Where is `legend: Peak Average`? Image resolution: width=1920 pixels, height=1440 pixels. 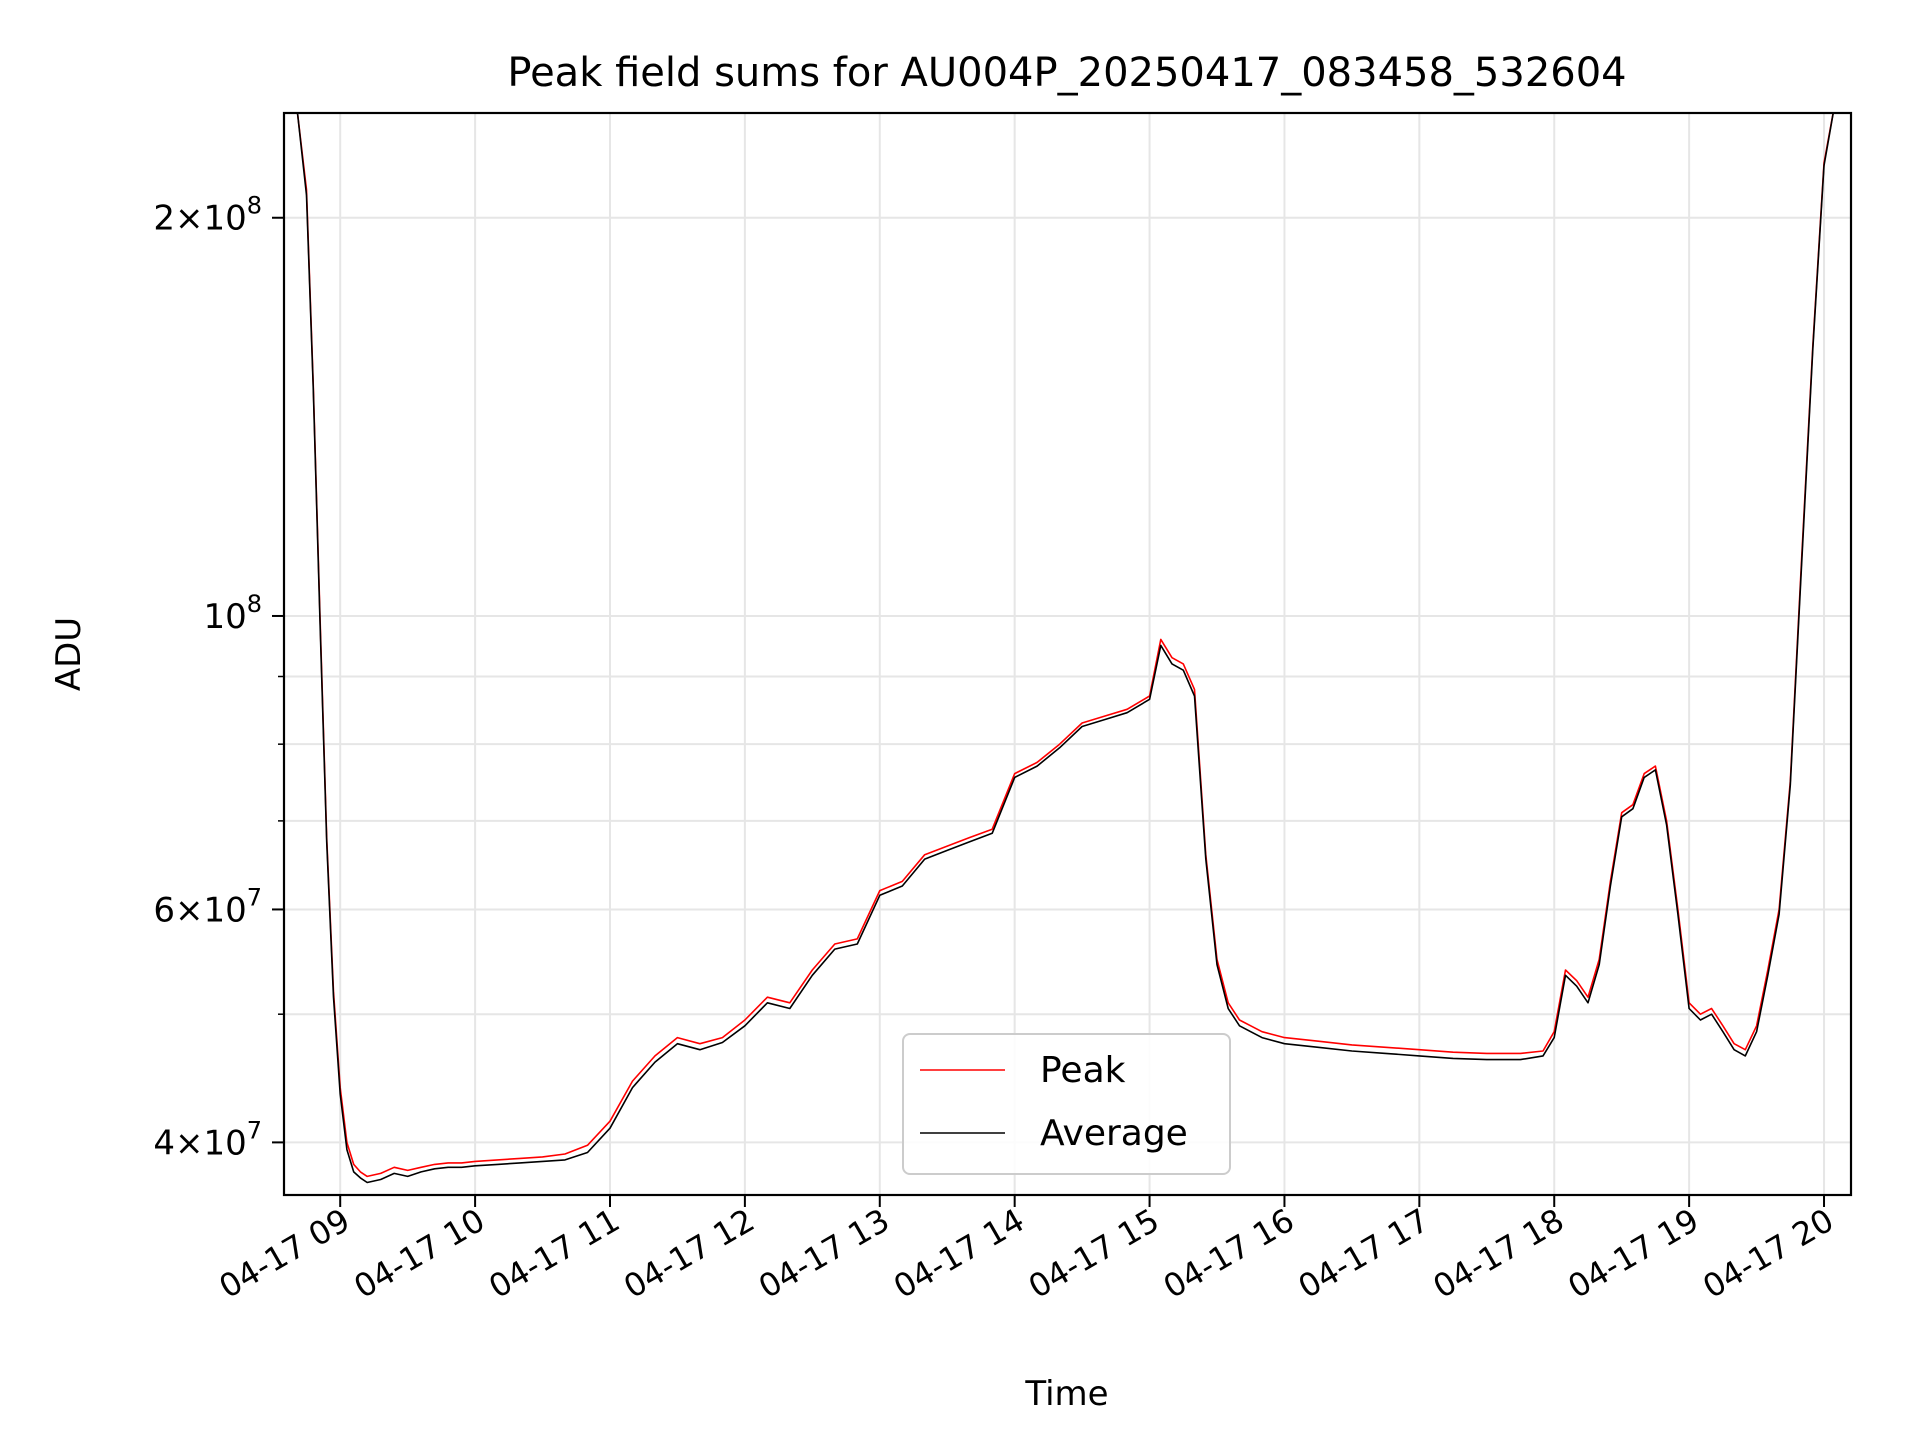 legend: Peak Average is located at coordinates (1066, 1104).